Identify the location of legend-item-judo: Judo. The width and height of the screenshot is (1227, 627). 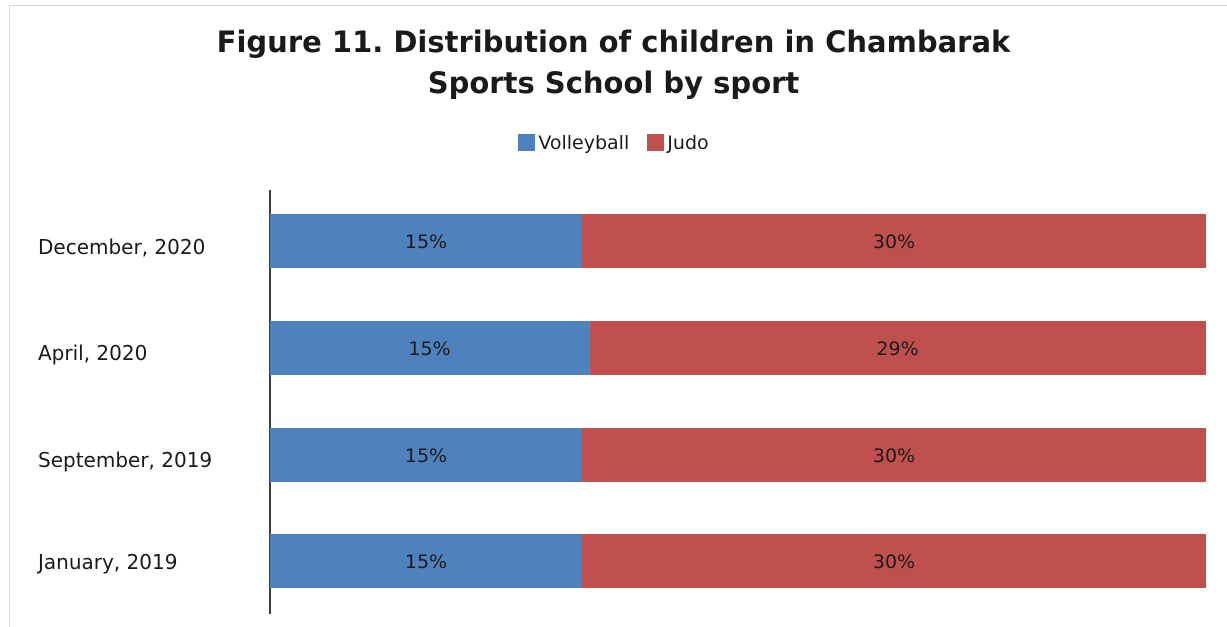
(678, 143).